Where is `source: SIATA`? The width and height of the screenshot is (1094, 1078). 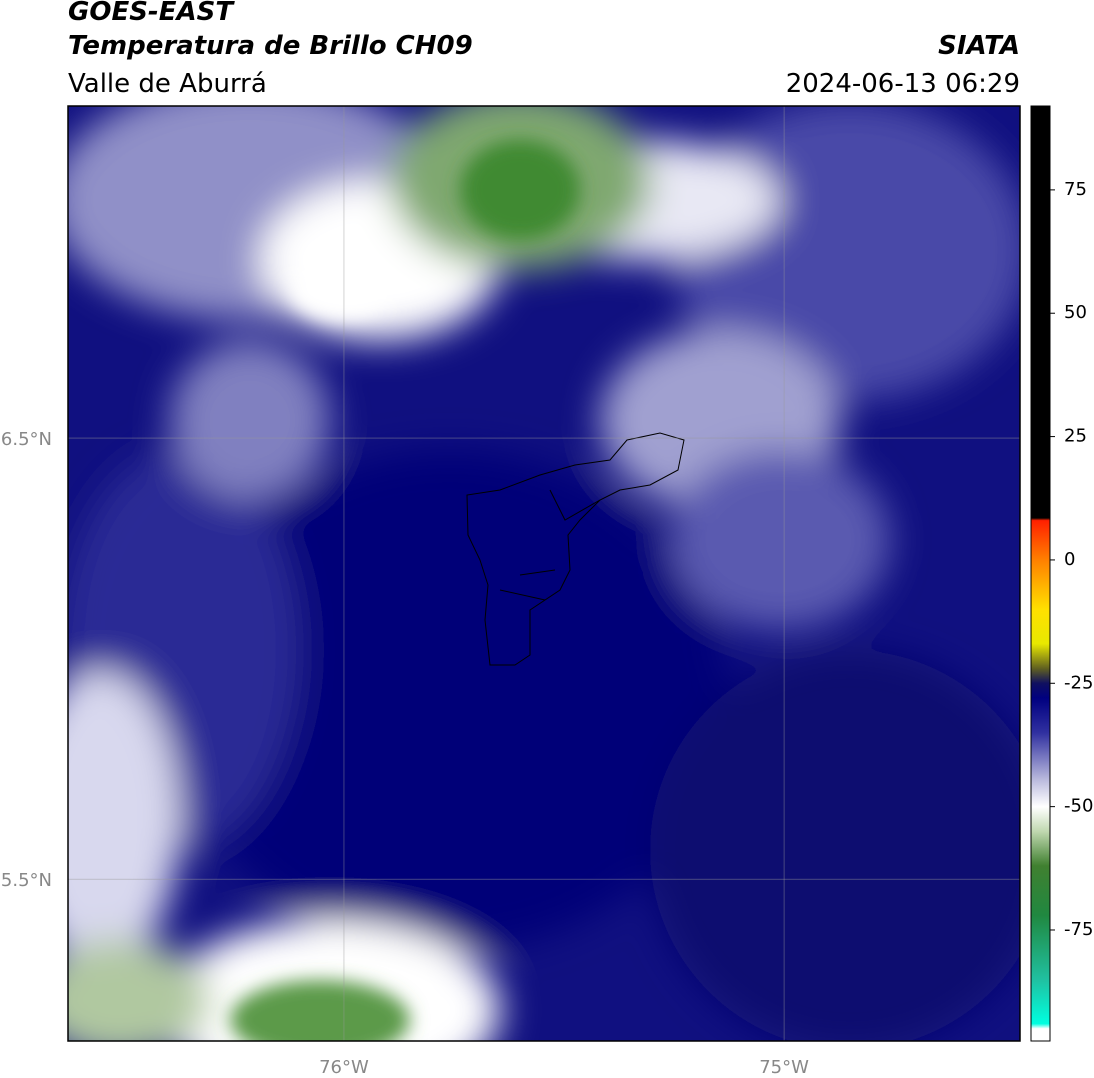
source: SIATA is located at coordinates (979, 46).